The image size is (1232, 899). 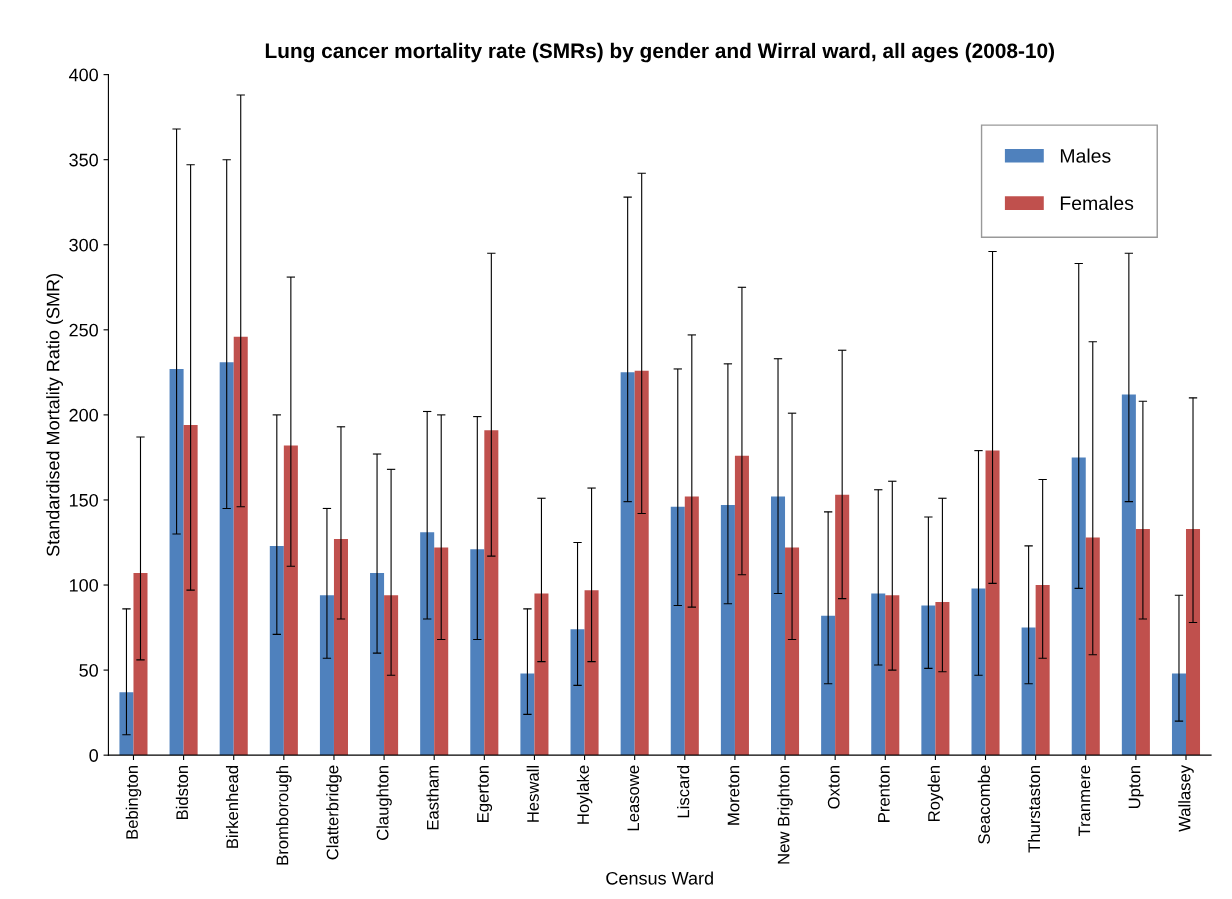 What do you see at coordinates (83, 500) in the screenshot?
I see `y-tick-label: 150` at bounding box center [83, 500].